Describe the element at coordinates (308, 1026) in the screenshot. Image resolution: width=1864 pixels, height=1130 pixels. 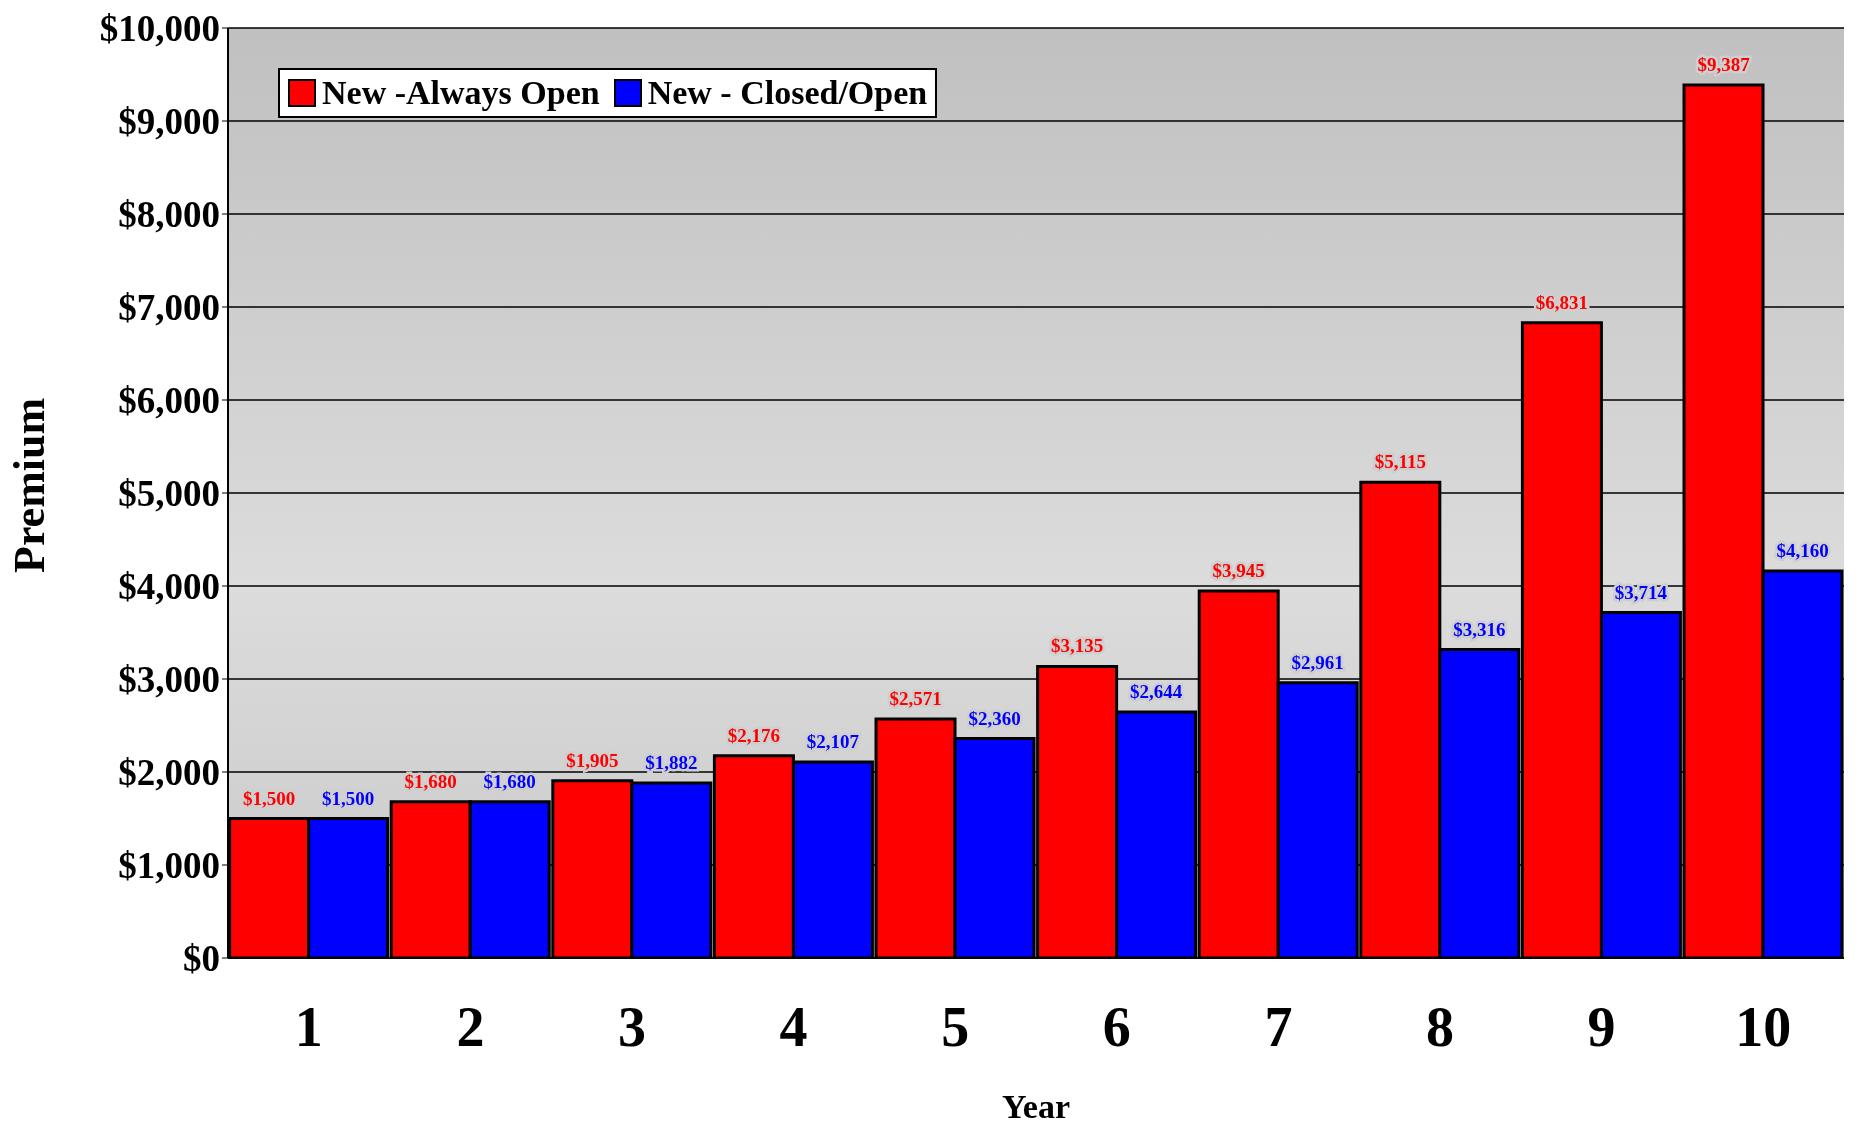
I see `x-tick-label: 1` at that location.